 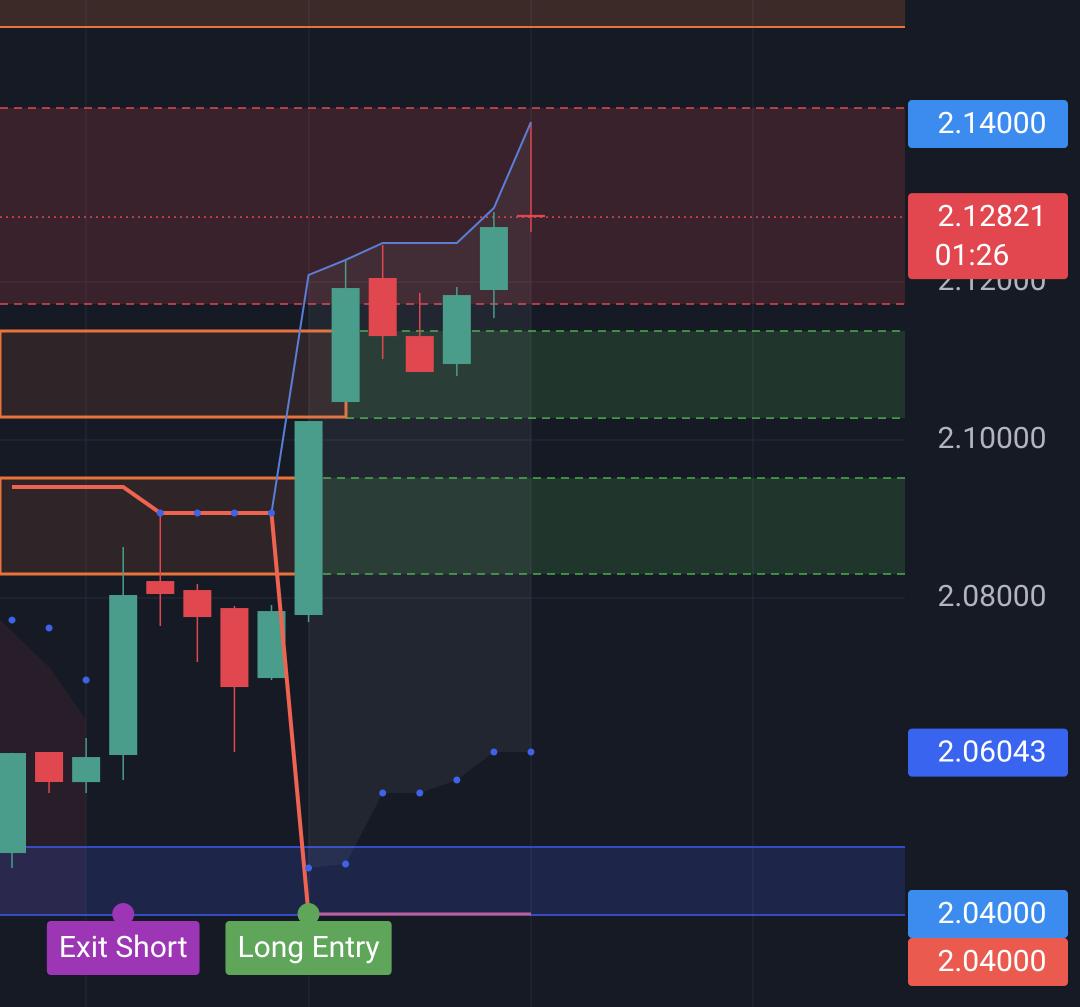 What do you see at coordinates (991, 752) in the screenshot?
I see `price-label: 2.06043` at bounding box center [991, 752].